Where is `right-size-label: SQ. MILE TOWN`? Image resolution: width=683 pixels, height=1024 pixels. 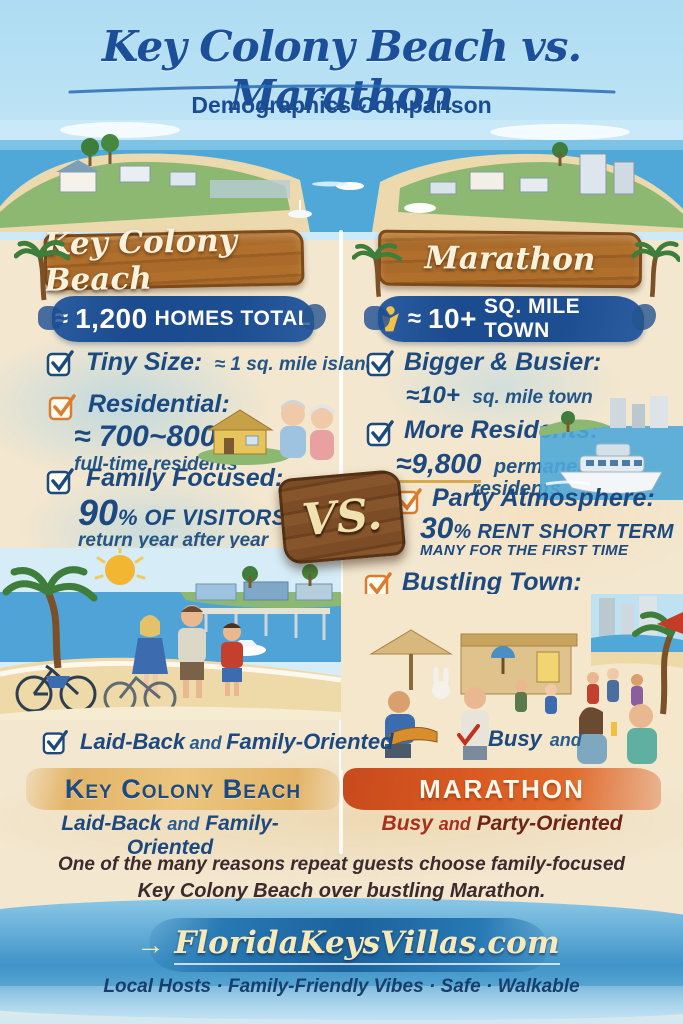
right-size-label: SQ. MILE TOWN is located at coordinates (532, 318).